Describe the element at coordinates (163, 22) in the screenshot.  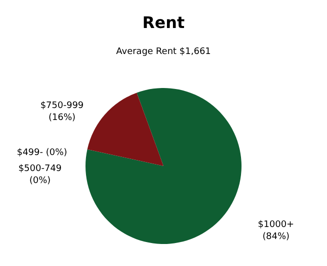
I see `chart-title: Rent` at that location.